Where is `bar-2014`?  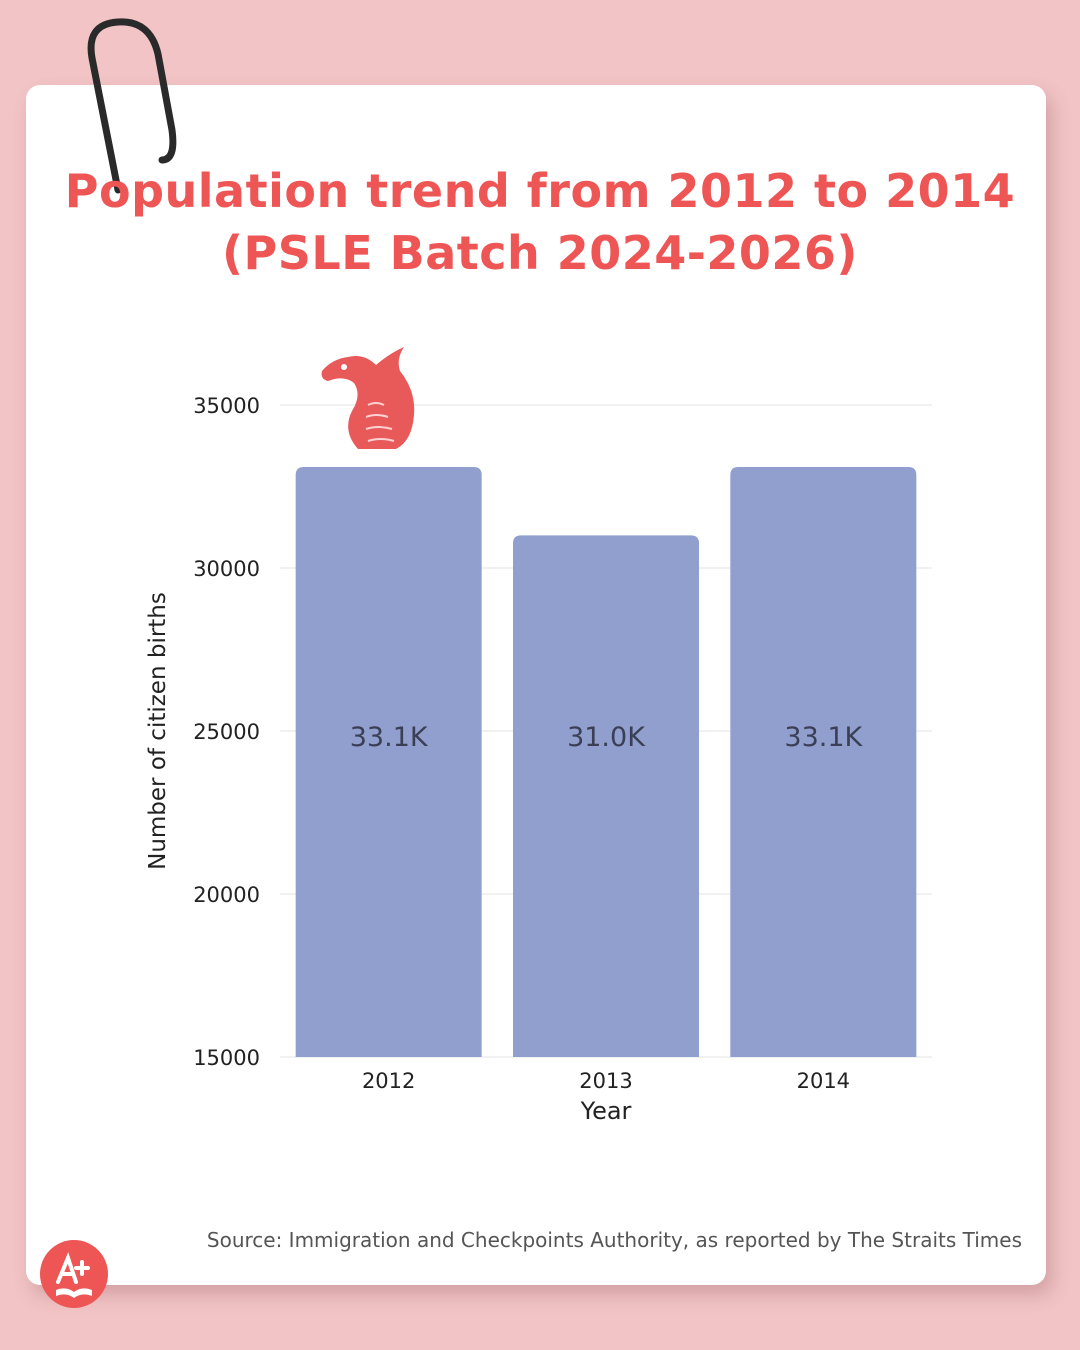 bar-2014 is located at coordinates (823, 761).